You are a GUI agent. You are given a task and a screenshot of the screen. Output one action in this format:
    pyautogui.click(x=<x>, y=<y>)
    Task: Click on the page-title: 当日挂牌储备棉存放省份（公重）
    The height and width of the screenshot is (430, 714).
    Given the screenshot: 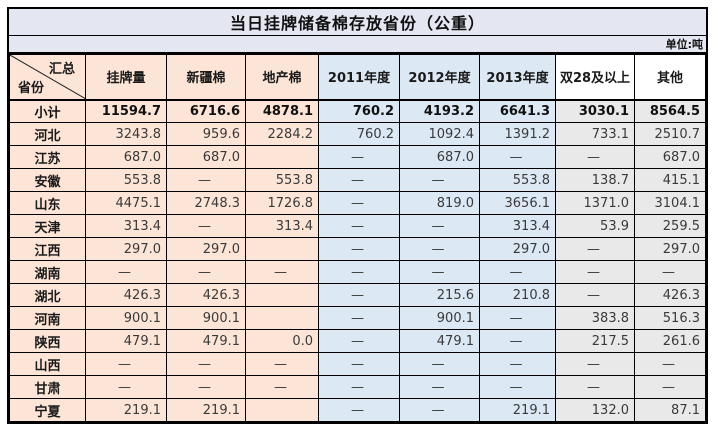 What is the action you would take?
    pyautogui.click(x=357, y=22)
    